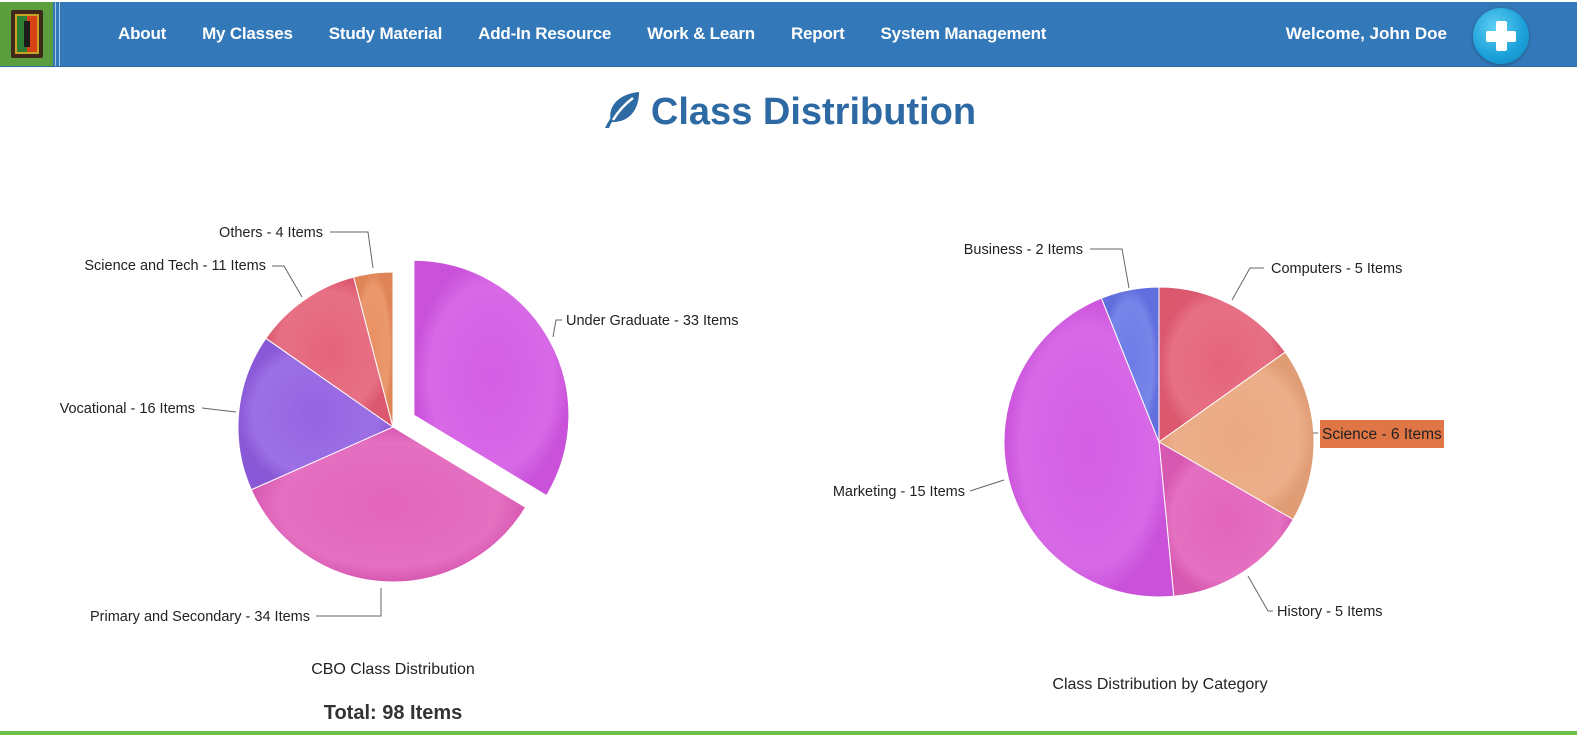  Describe the element at coordinates (127, 409) in the screenshot. I see `slice-label-vocational: Vocational - 16 Items` at that location.